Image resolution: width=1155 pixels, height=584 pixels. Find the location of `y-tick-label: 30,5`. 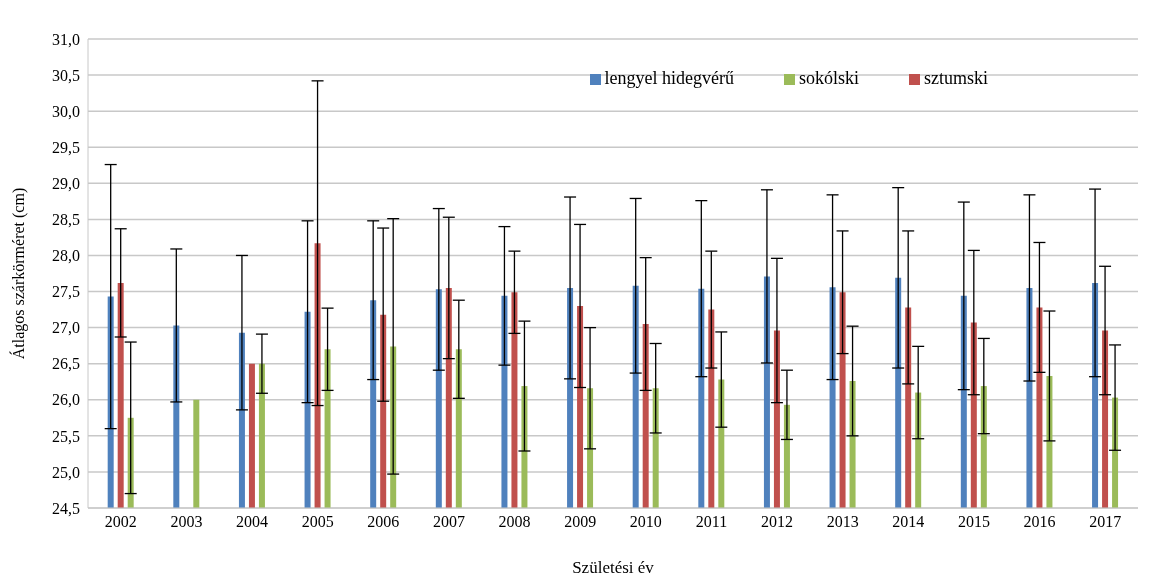

y-tick-label: 30,5 is located at coordinates (66, 75).